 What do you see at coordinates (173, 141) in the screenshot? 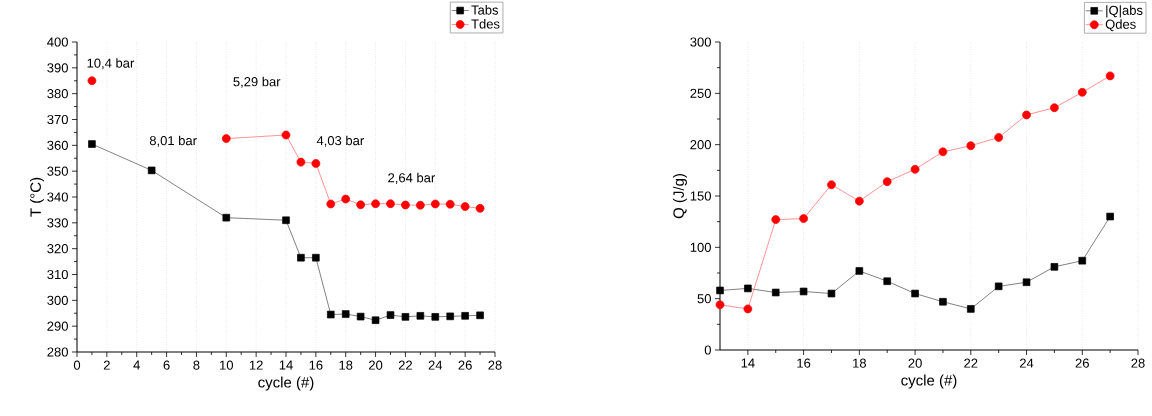
I see `annotation: 8,01 bar` at bounding box center [173, 141].